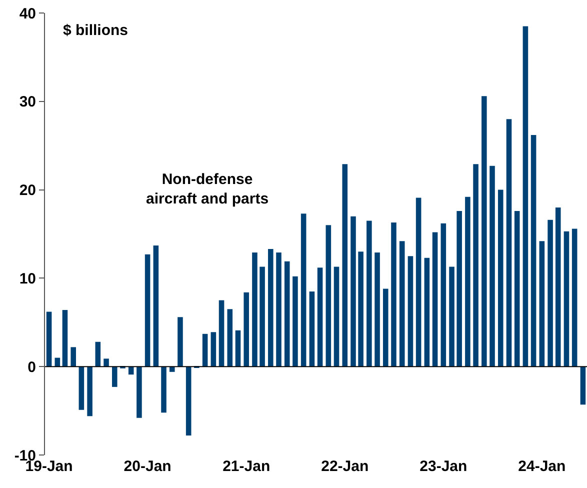  Describe the element at coordinates (27, 191) in the screenshot. I see `y-tick-label: 20` at that location.